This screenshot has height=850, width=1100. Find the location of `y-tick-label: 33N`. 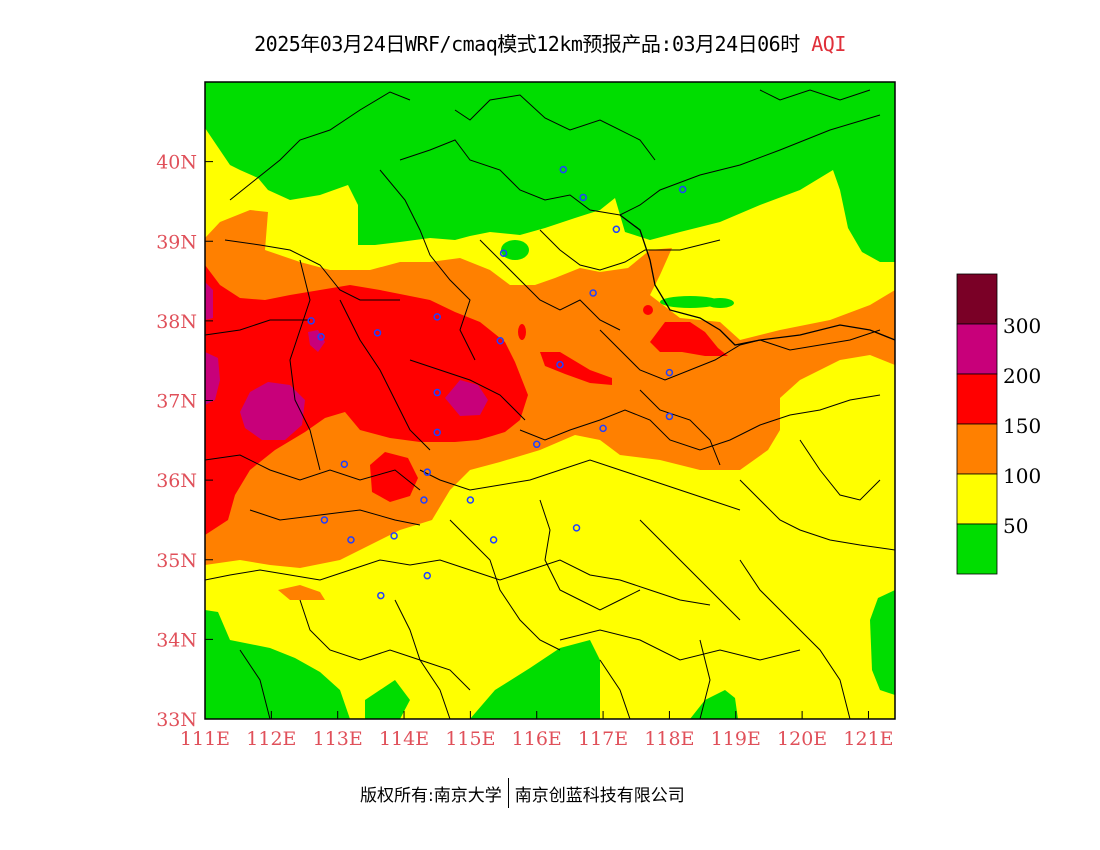

y-tick-label: 33N is located at coordinates (176, 720).